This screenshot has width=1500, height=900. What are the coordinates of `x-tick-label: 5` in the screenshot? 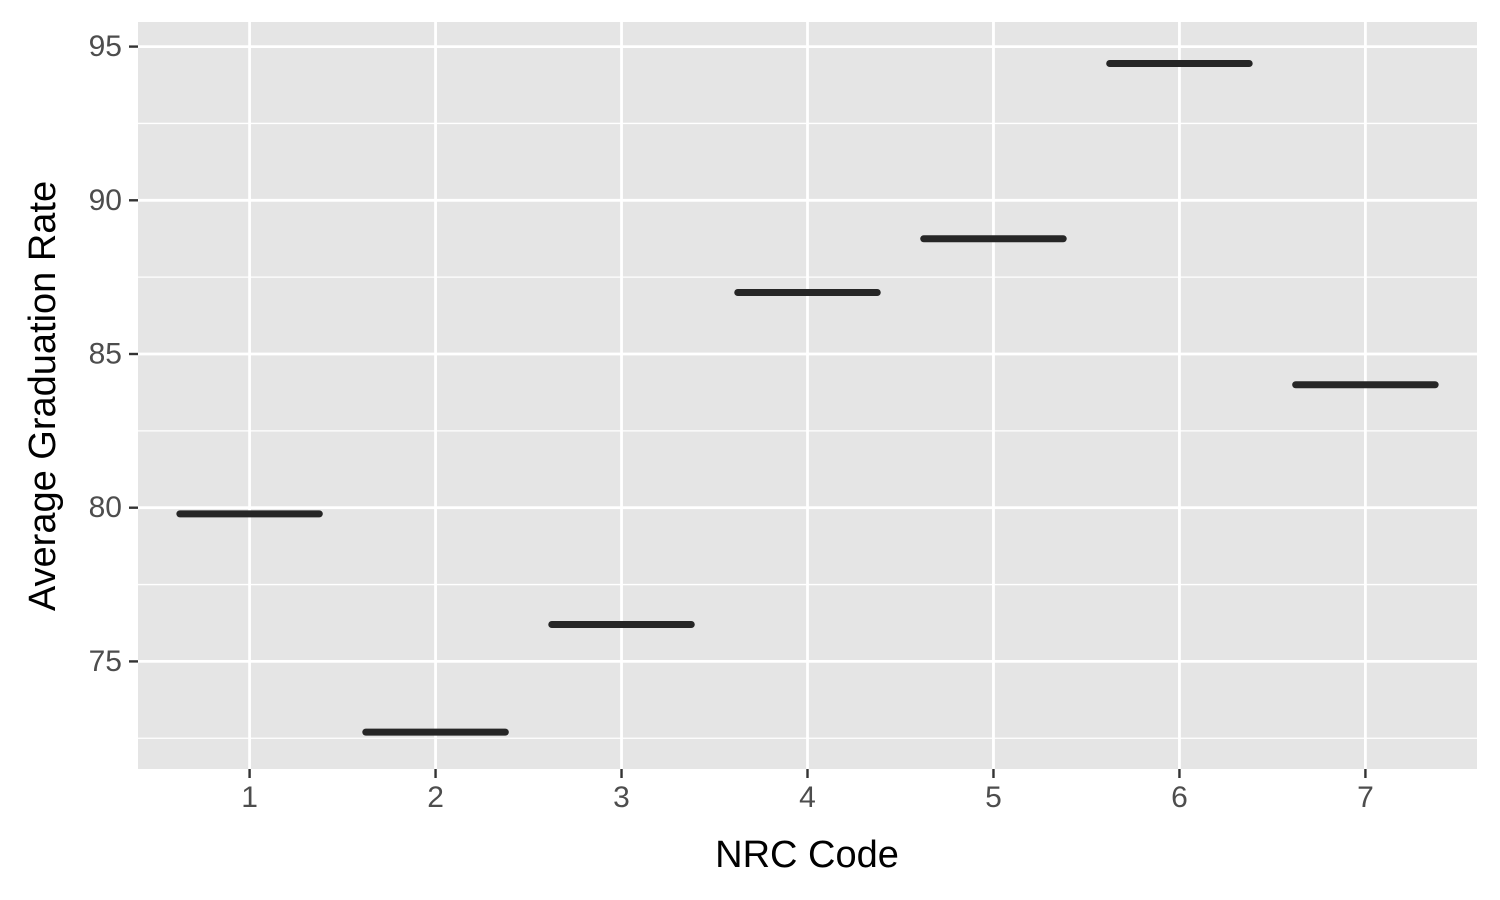 It's located at (993, 797).